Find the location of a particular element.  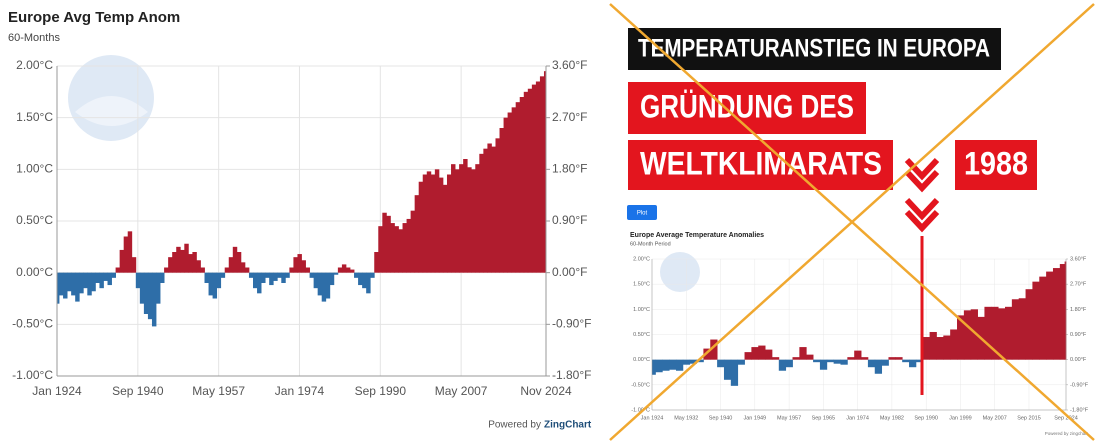

x-tick-label: Sep 2024 is located at coordinates (1066, 418).